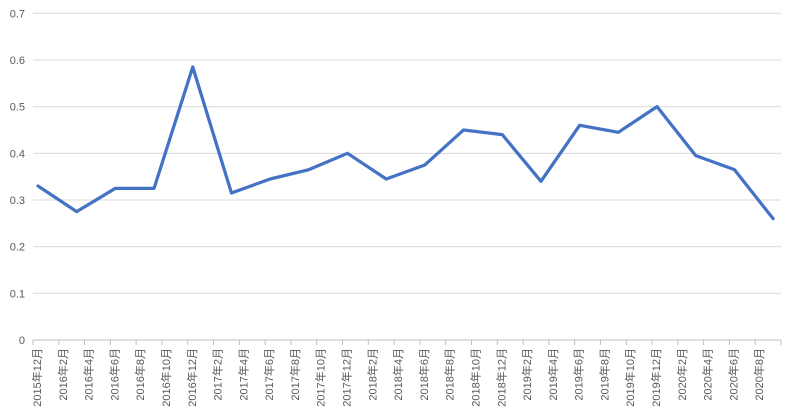  What do you see at coordinates (708, 374) in the screenshot?
I see `x-axis-tick-label: 2020年4月` at bounding box center [708, 374].